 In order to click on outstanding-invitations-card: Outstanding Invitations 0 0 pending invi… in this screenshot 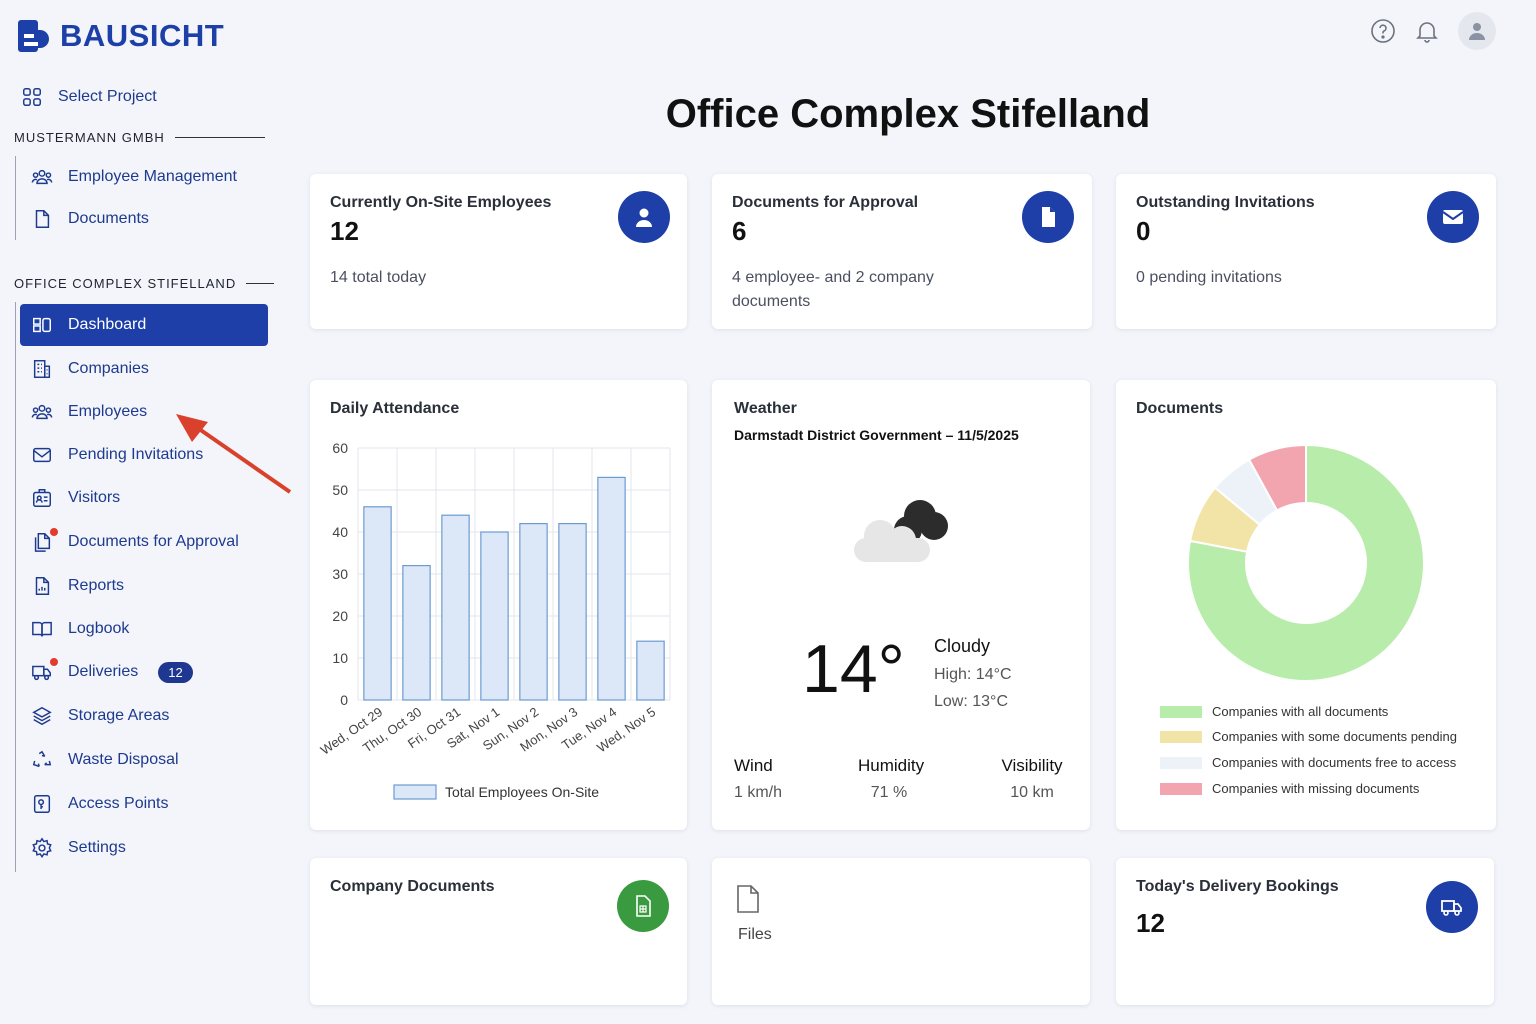, I will do `click(1306, 251)`.